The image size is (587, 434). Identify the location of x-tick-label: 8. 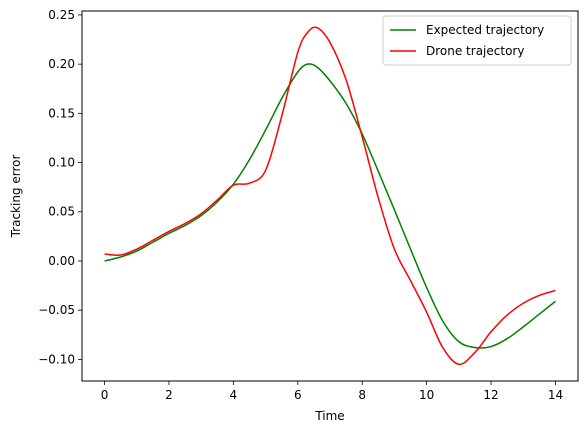
(362, 395).